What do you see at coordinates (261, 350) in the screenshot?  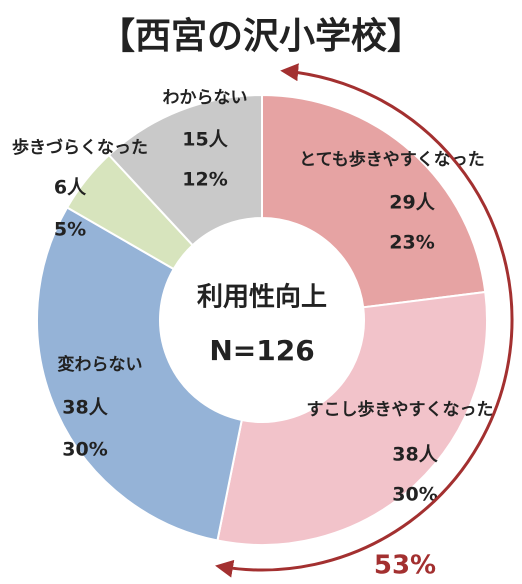 I see `center-subtitle: N=126` at bounding box center [261, 350].